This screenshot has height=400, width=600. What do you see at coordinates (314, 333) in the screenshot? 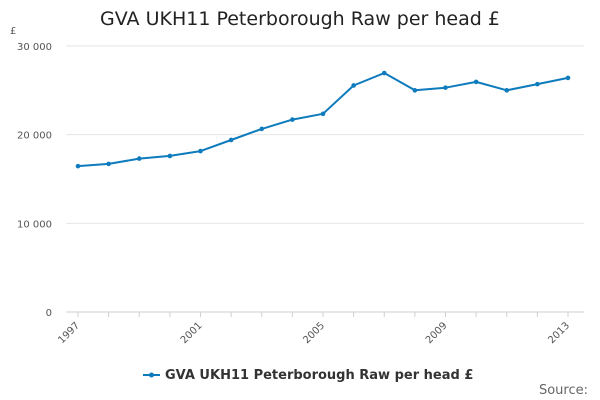
I see `x-tick-label: 2005` at bounding box center [314, 333].